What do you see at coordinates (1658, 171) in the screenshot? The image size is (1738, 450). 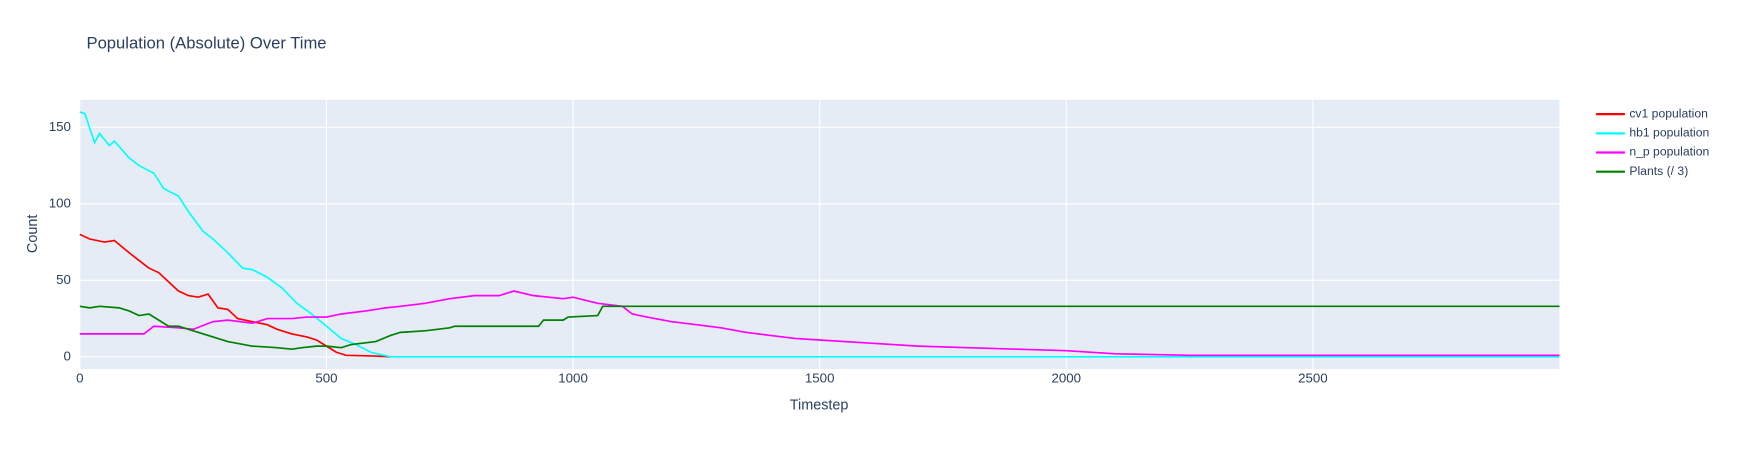 I see `legend-label: Plants (/ 3)` at bounding box center [1658, 171].